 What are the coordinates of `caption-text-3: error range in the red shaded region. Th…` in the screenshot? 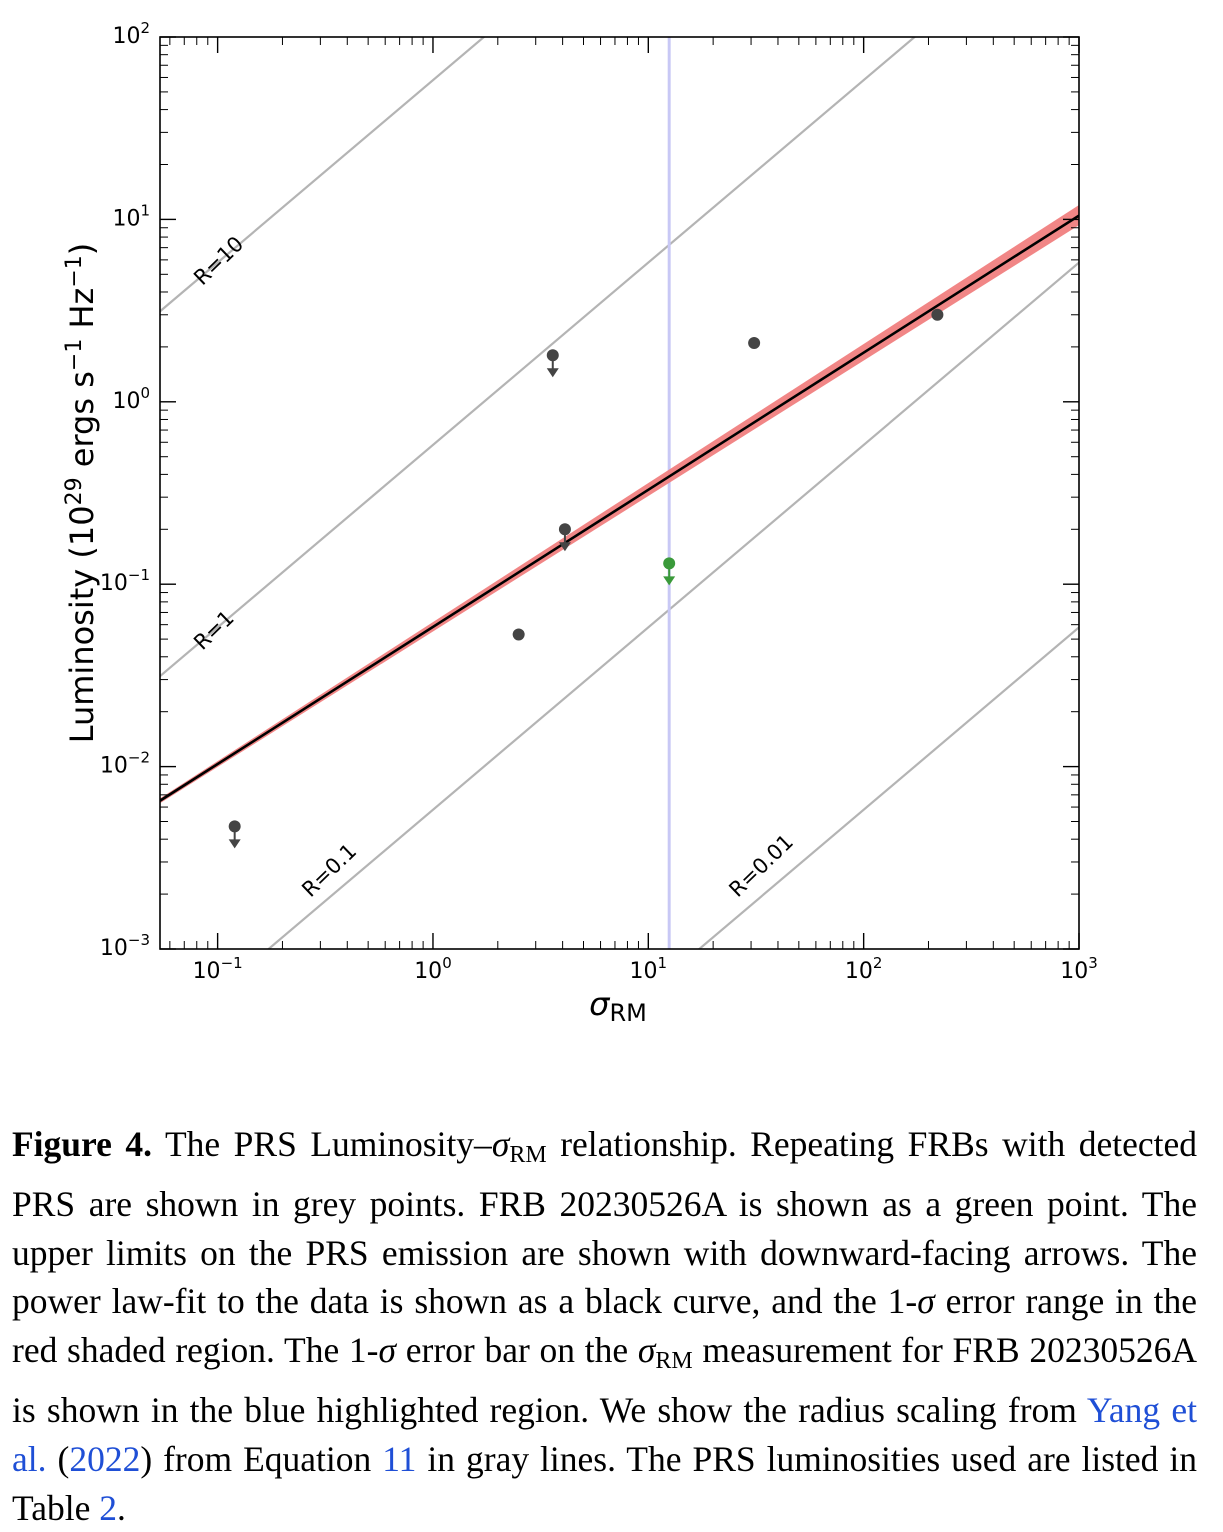 It's located at (604, 1326).